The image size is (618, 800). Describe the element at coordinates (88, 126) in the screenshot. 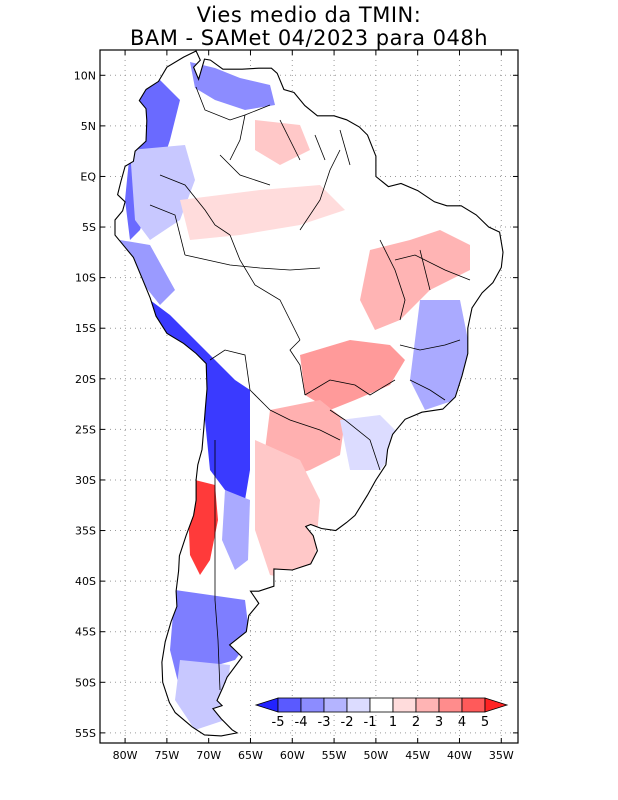

I see `lat-label: 5N` at that location.